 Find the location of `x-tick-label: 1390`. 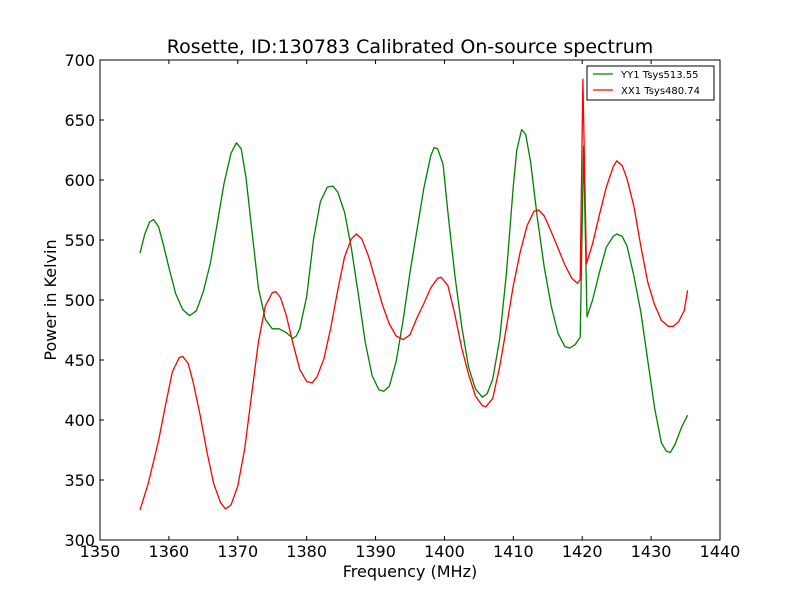

x-tick-label: 1390 is located at coordinates (375, 551).